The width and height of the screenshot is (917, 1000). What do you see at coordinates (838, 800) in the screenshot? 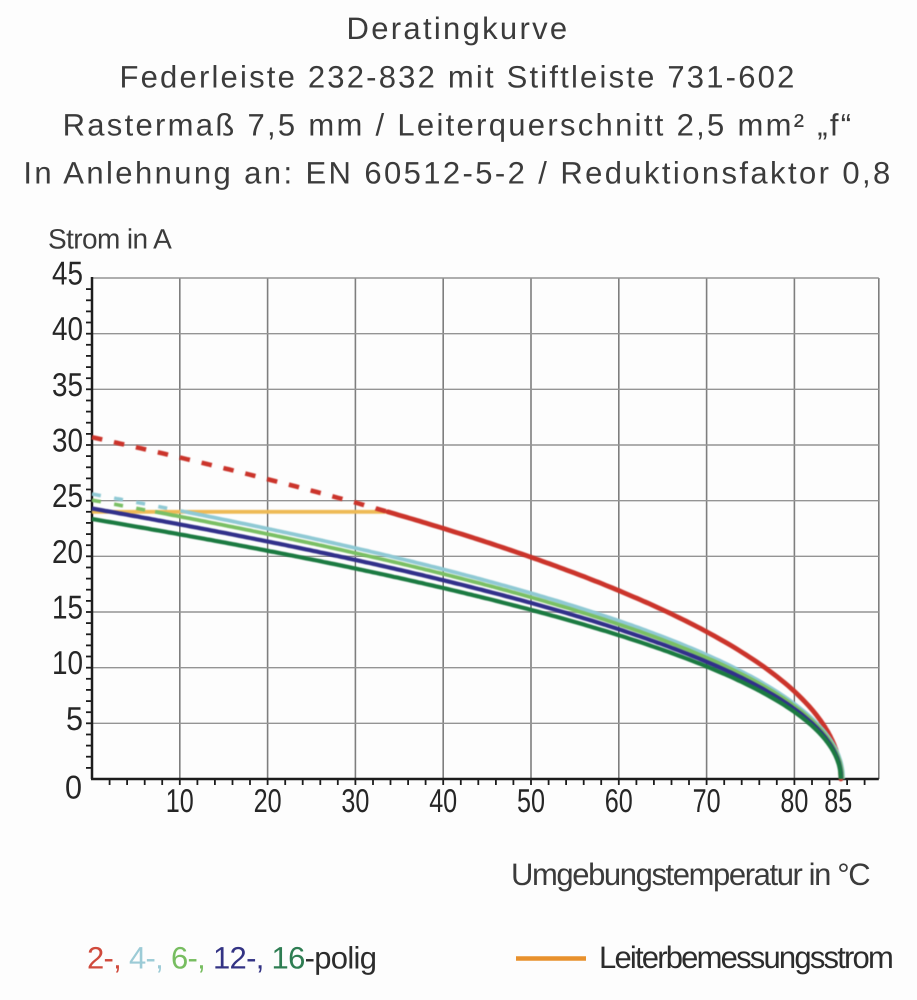
I see `svg-text: 85` at bounding box center [838, 800].